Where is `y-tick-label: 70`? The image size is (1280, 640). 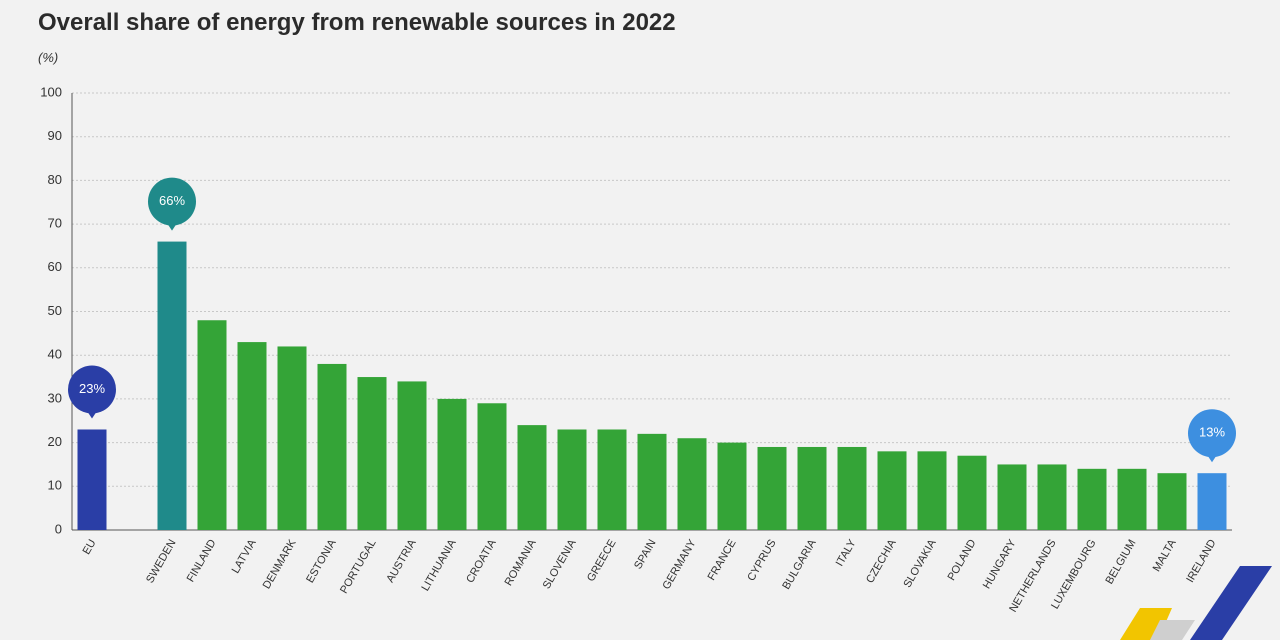 y-tick-label: 70 is located at coordinates (55, 223).